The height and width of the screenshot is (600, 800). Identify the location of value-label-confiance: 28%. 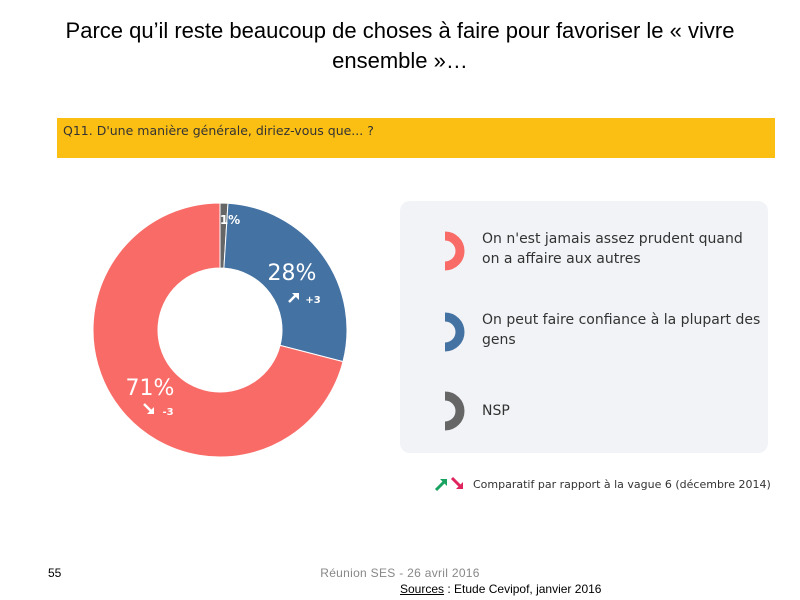
(292, 273).